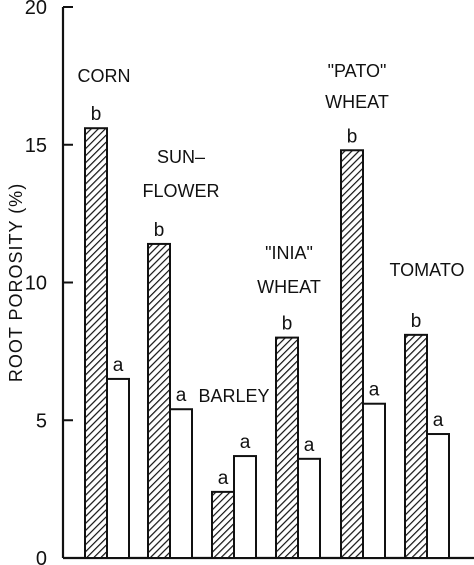 This screenshot has width=474, height=565. What do you see at coordinates (289, 253) in the screenshot?
I see `category-label: "INIA"` at bounding box center [289, 253].